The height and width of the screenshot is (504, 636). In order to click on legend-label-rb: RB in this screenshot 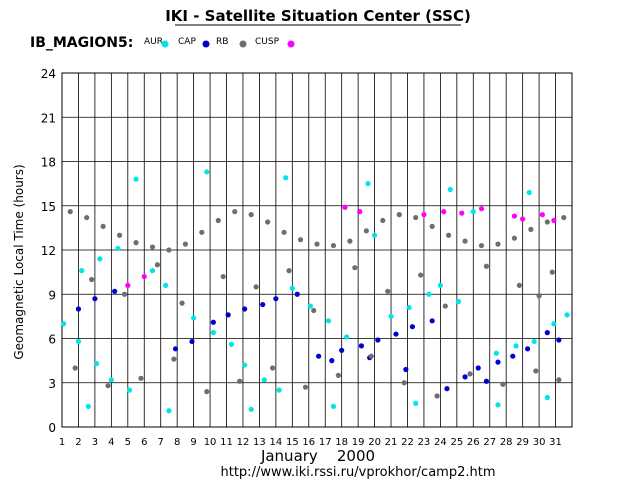, I will do `click(222, 42)`.